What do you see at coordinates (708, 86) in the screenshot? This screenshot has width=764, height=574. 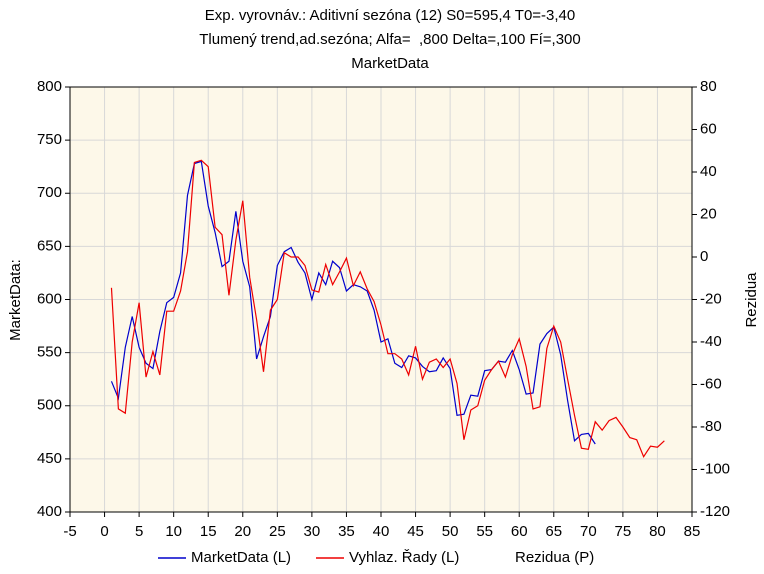 I see `y2-tick-label: 80` at bounding box center [708, 86].